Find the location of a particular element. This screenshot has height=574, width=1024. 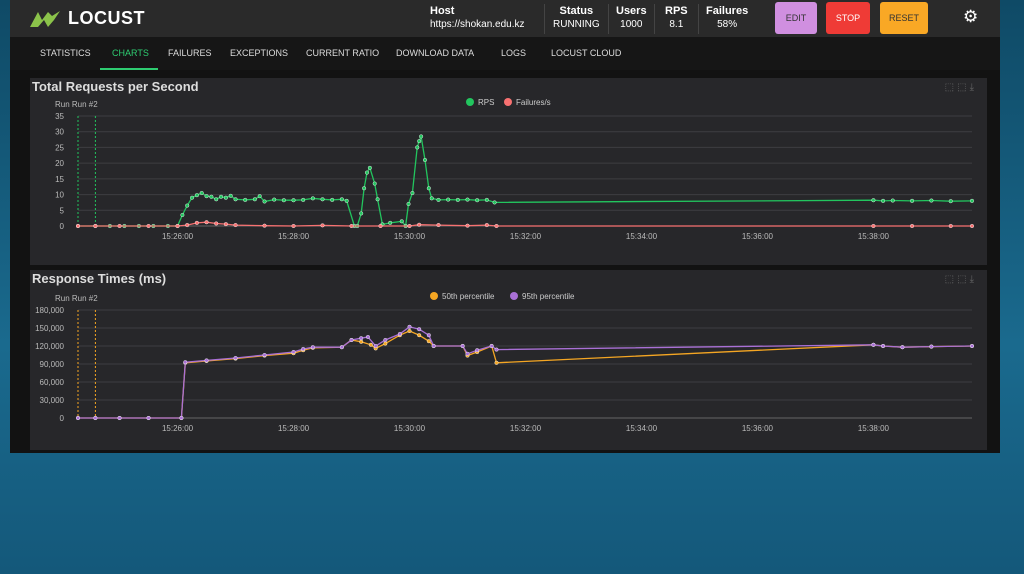

status-stat: Status RUNNING is located at coordinates (576, 18).